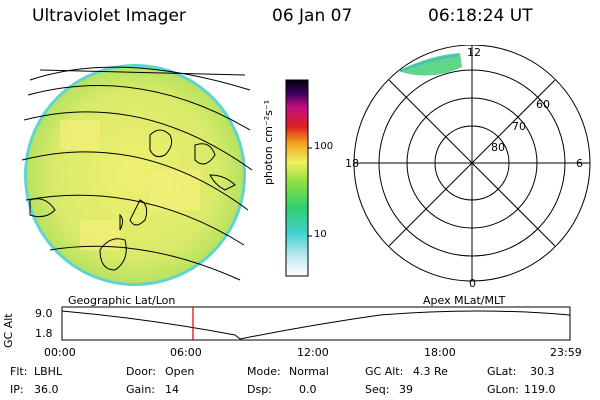  I want to click on polar-image-patch, so click(430, 64).